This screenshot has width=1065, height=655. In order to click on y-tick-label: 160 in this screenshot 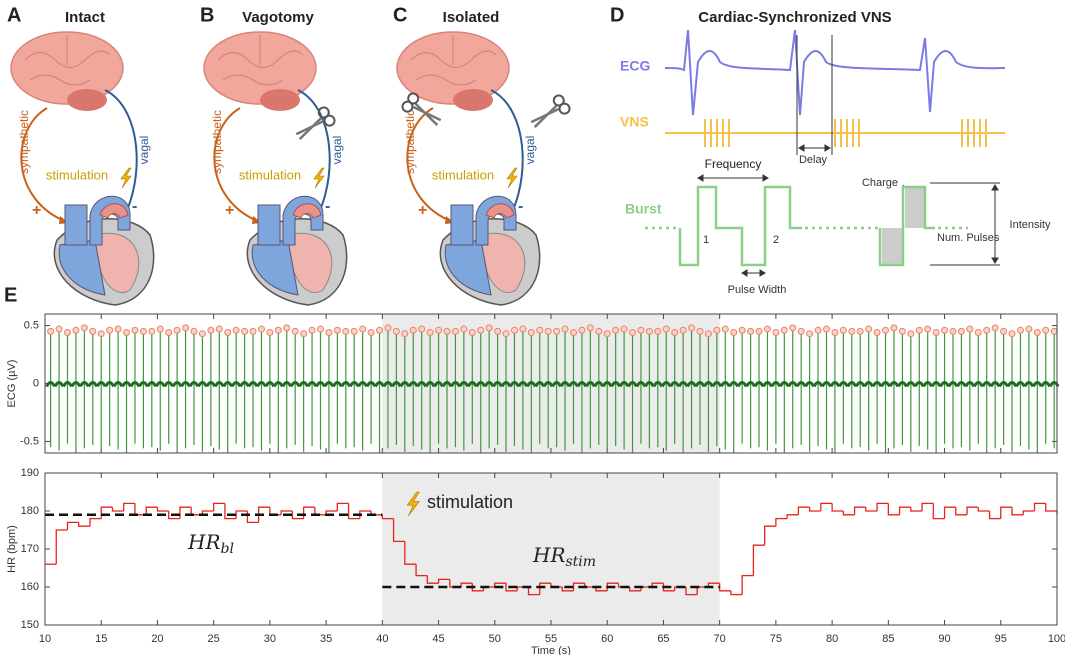, I will do `click(30, 587)`.